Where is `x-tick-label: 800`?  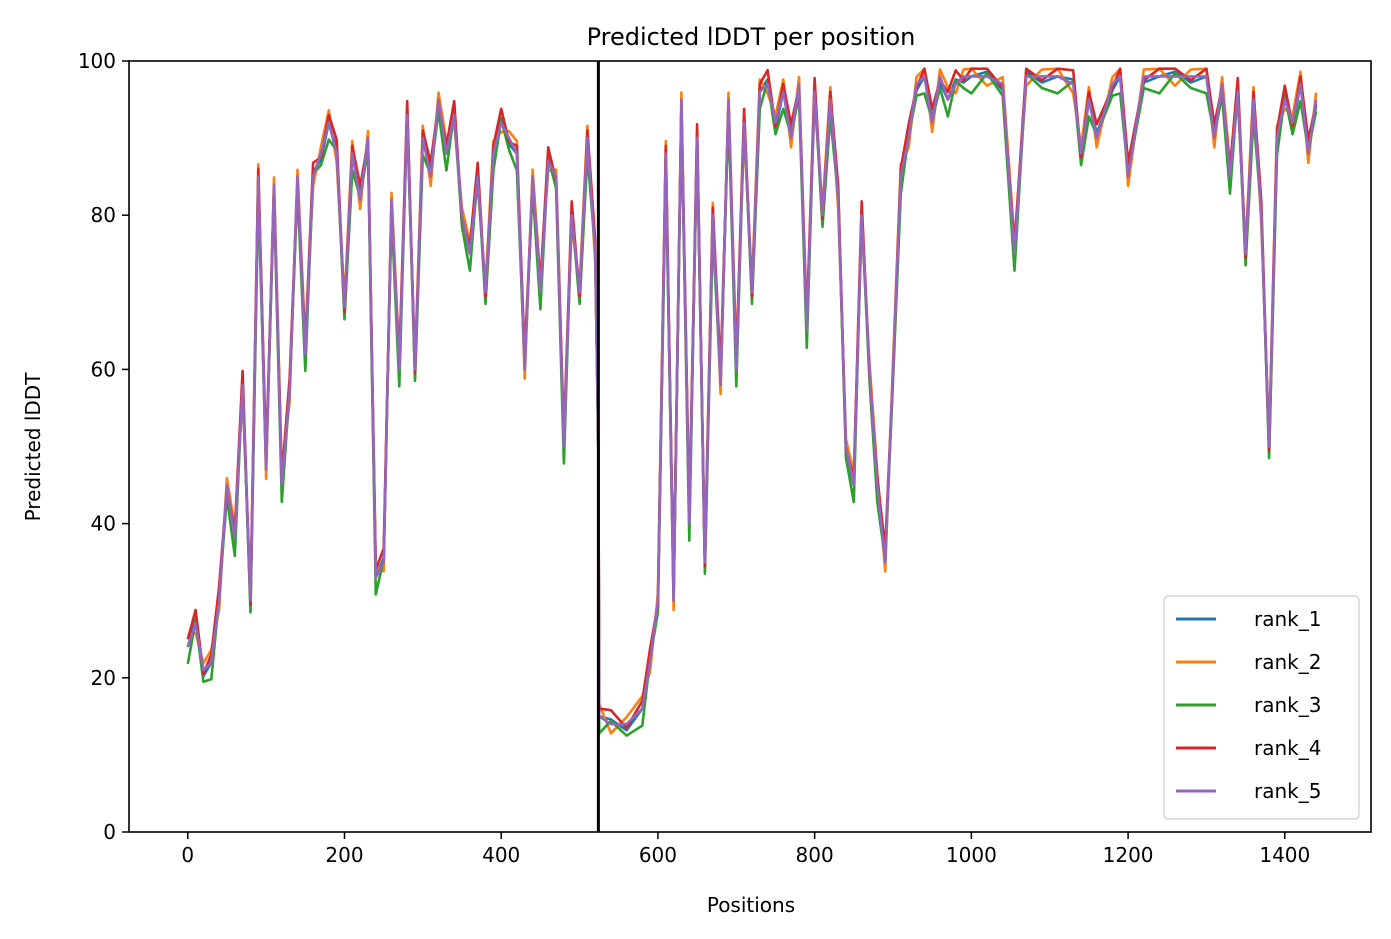
x-tick-label: 800 is located at coordinates (815, 855).